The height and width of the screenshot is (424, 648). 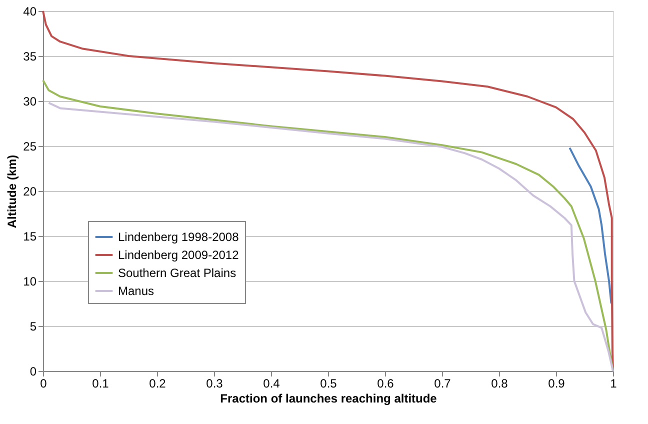 What do you see at coordinates (30, 147) in the screenshot?
I see `y-tick-label: 25` at bounding box center [30, 147].